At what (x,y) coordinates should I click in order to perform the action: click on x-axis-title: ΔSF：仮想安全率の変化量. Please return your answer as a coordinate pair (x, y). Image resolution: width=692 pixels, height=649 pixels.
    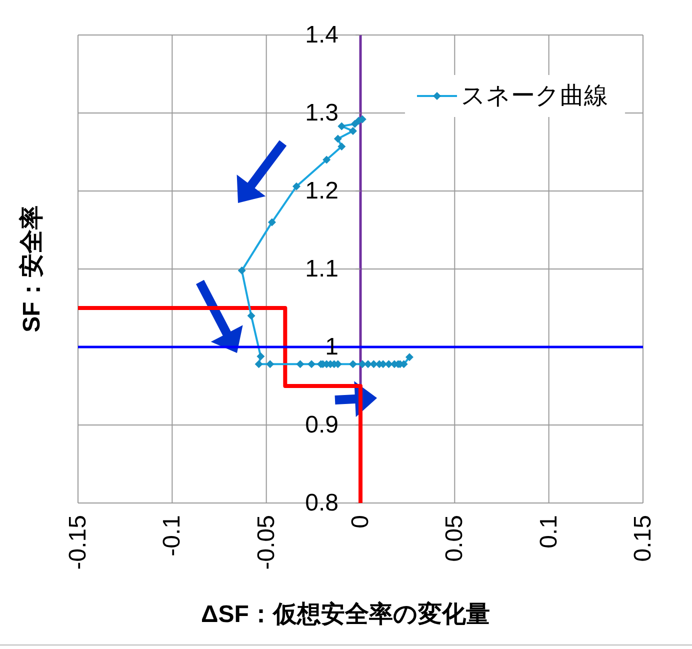
    Looking at the image, I should click on (345, 614).